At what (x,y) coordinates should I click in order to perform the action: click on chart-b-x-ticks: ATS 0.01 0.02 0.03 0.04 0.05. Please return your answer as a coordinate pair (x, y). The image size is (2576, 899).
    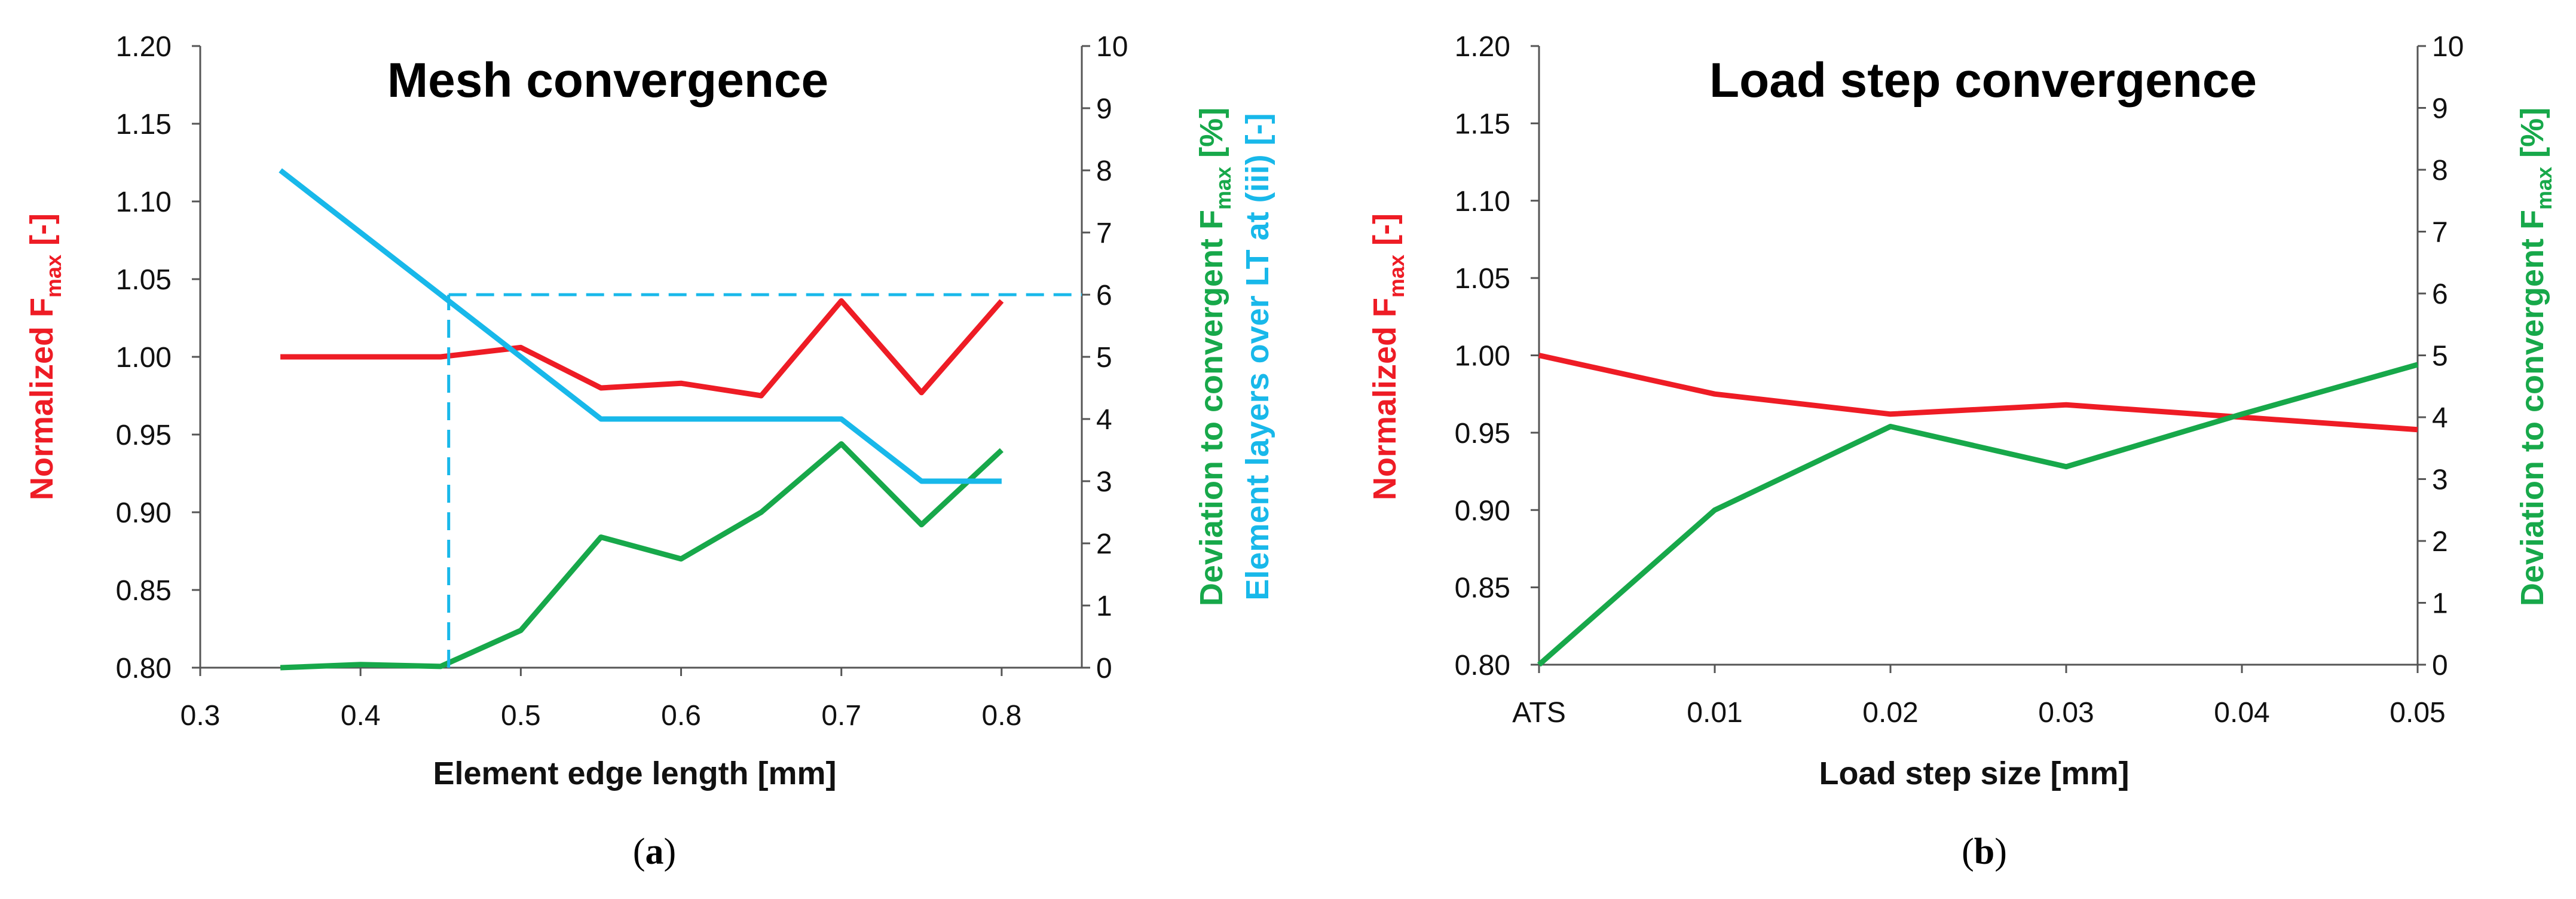
    Looking at the image, I should click on (1979, 697).